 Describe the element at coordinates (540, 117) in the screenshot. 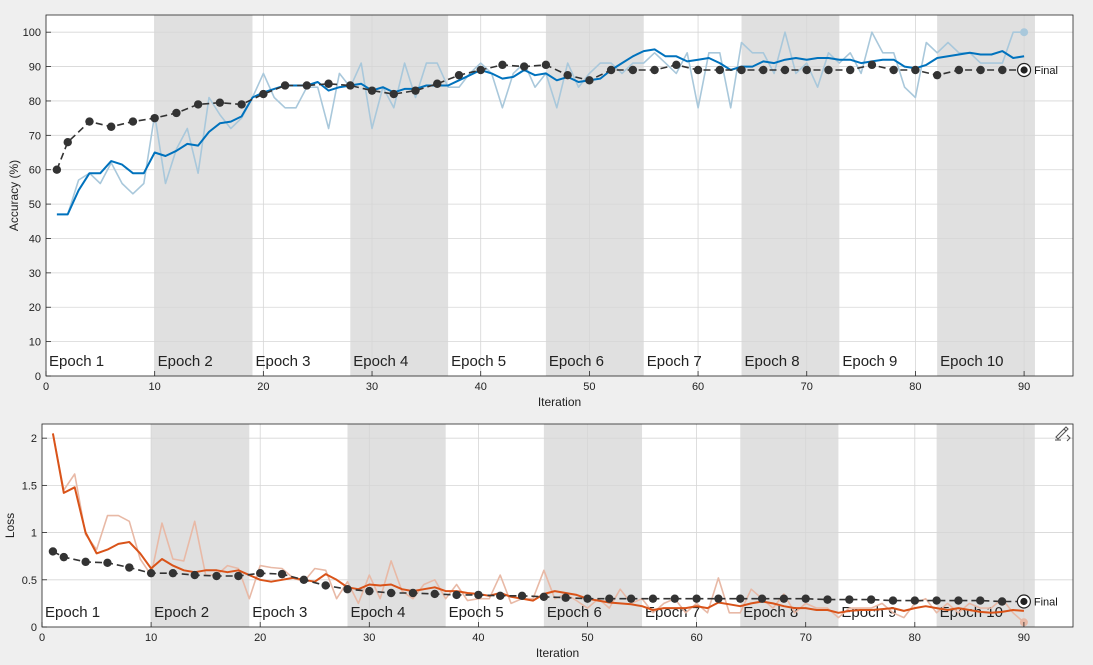

I see `validation-line` at that location.